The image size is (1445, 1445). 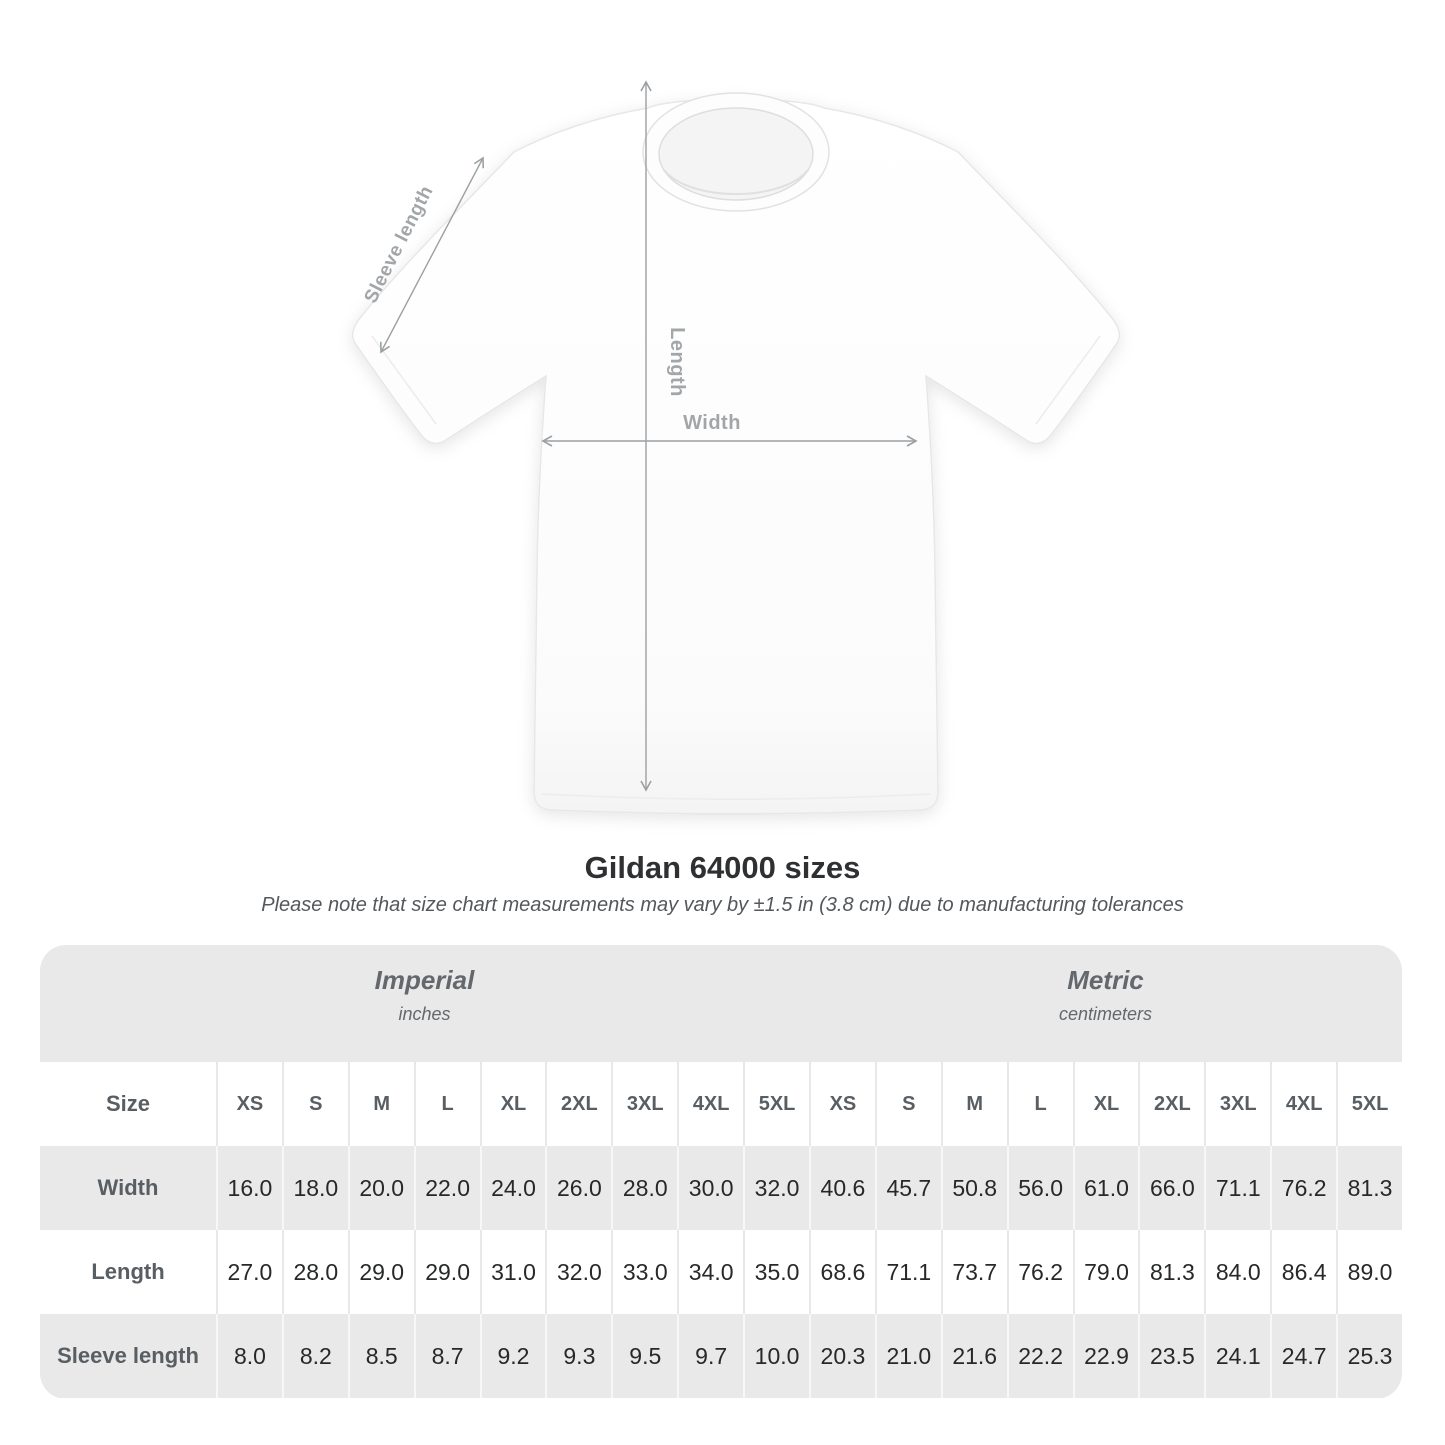 I want to click on table-cell: 35.0, so click(x=776, y=1272).